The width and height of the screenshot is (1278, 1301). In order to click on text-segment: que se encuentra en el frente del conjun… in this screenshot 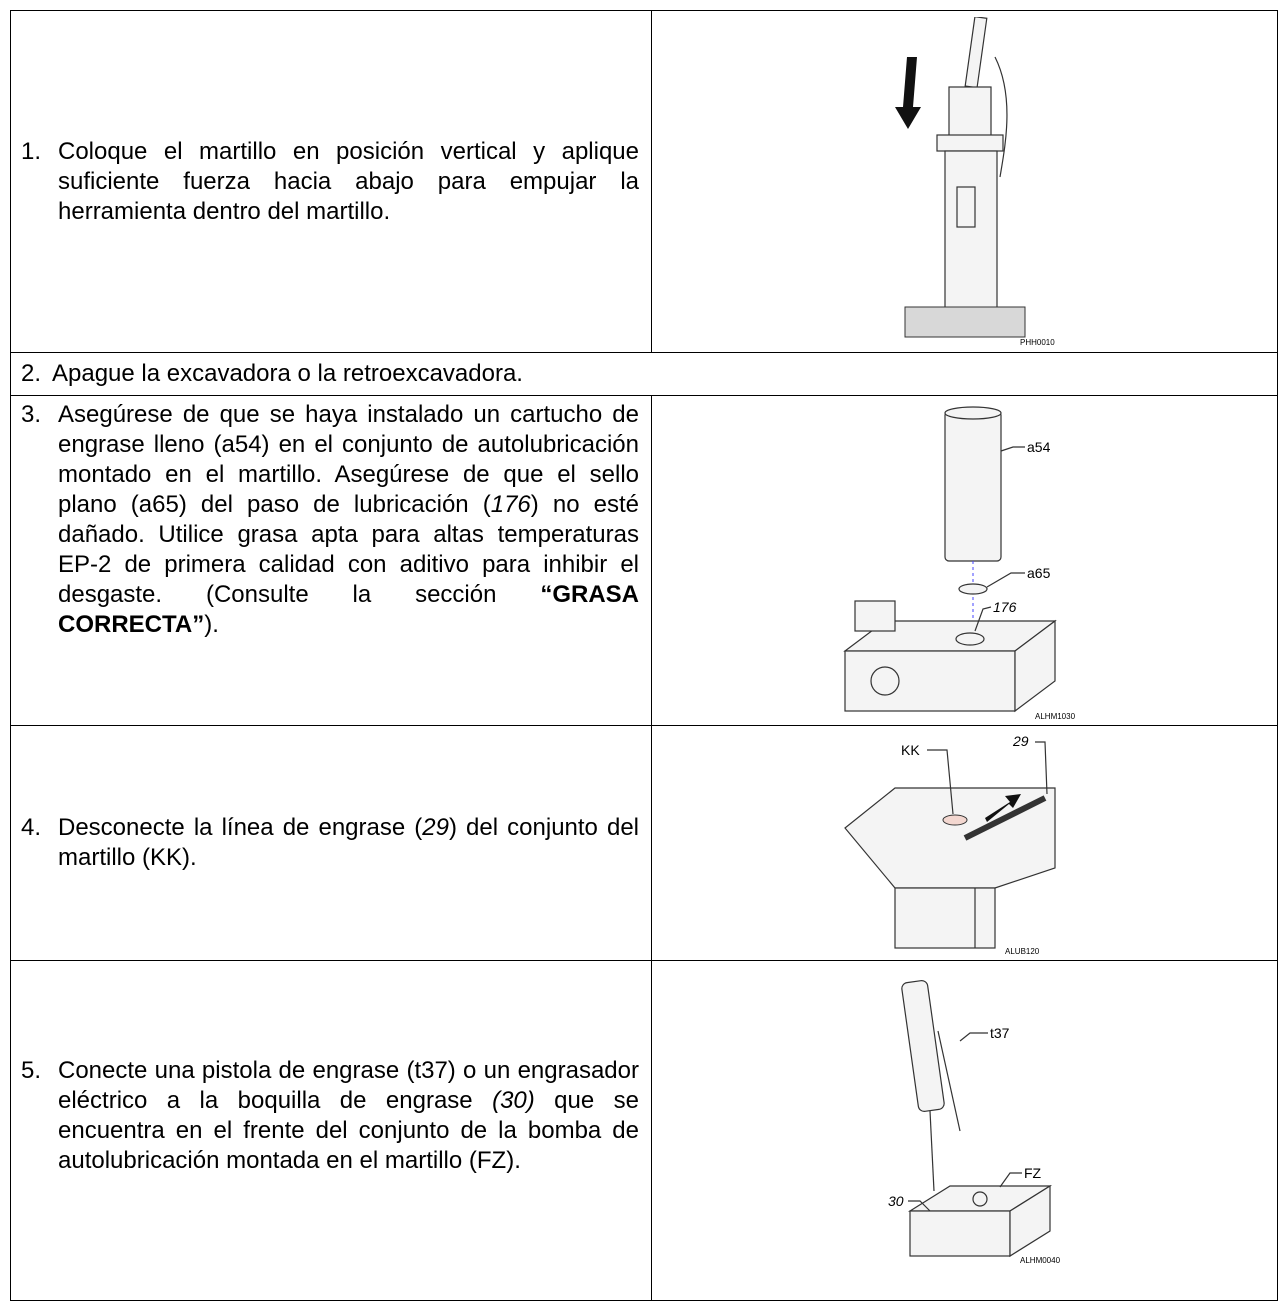, I will do `click(348, 1130)`.